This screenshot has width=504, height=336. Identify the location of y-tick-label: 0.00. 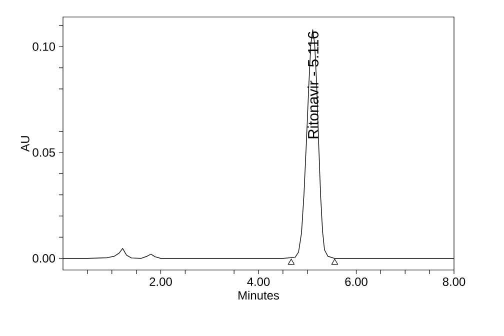
(44, 258).